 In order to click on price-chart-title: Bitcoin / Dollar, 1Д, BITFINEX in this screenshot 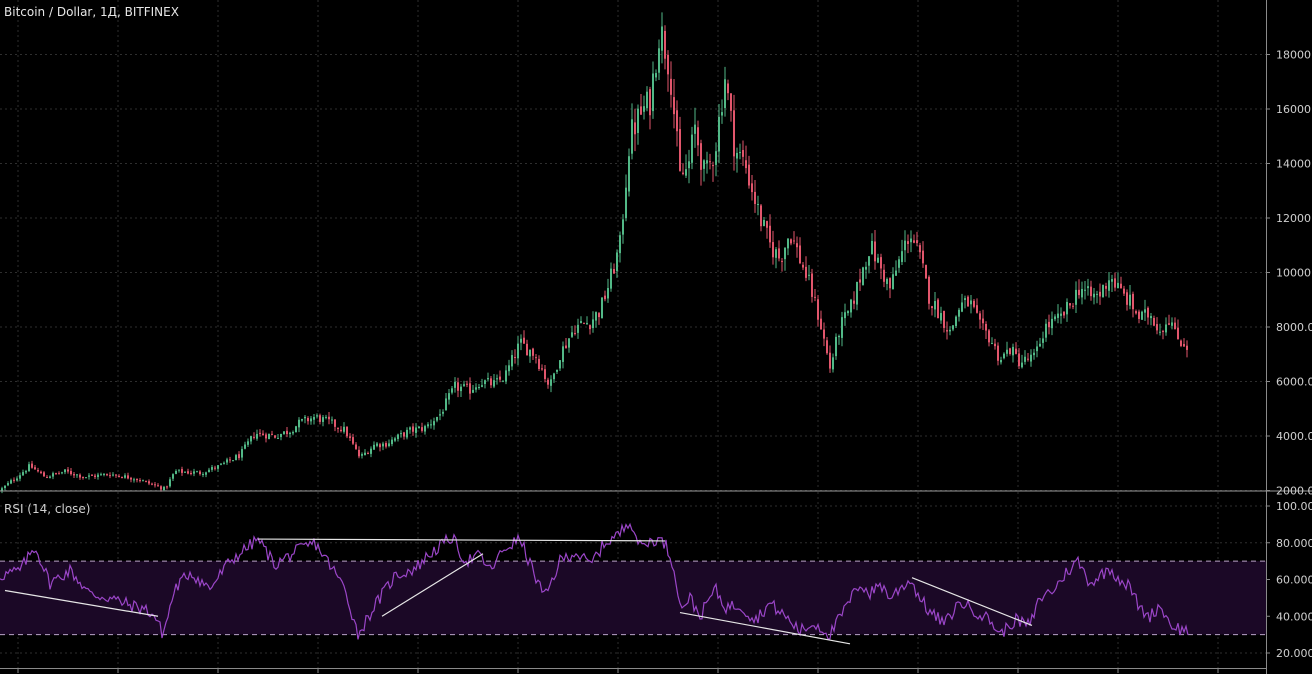, I will do `click(91, 12)`.